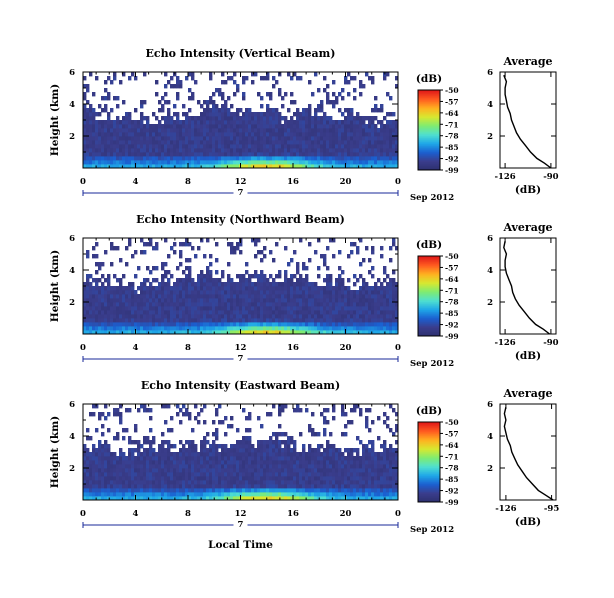 The height and width of the screenshot is (598, 614). Describe the element at coordinates (429, 143) in the screenshot. I see `colorbar-segment` at that location.